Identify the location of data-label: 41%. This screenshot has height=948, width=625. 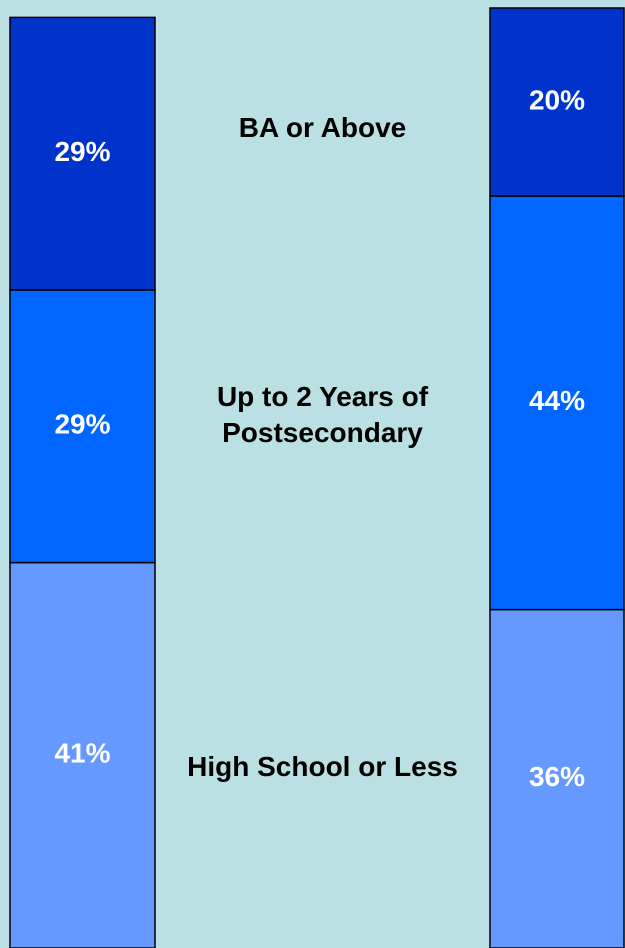
(82, 753).